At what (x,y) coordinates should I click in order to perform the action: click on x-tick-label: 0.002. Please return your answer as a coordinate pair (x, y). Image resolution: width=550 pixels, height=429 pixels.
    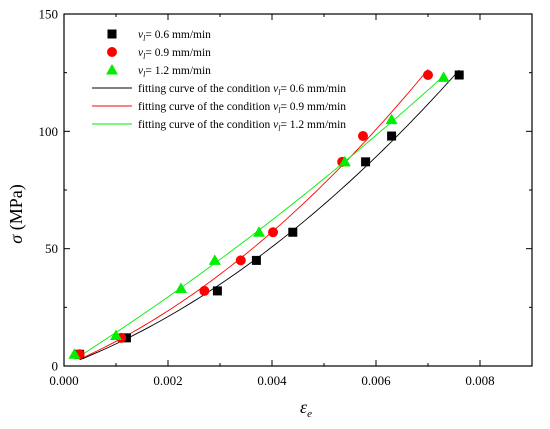
    Looking at the image, I should click on (167, 380).